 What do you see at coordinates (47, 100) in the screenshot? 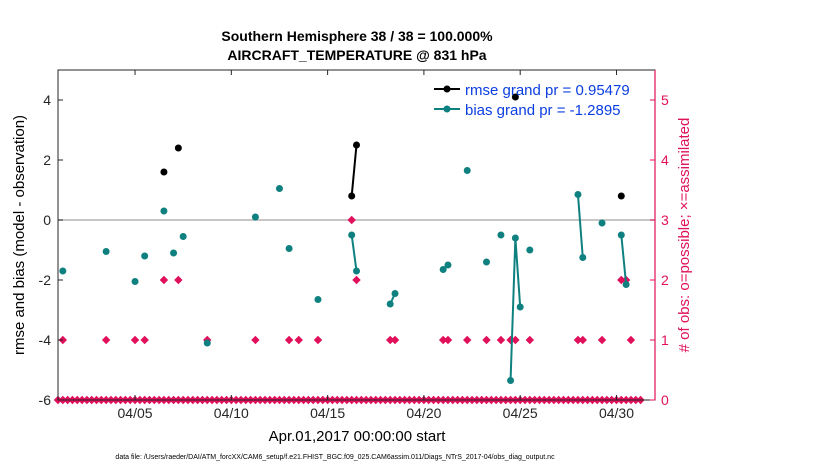
I see `y-tick-label: 4` at bounding box center [47, 100].